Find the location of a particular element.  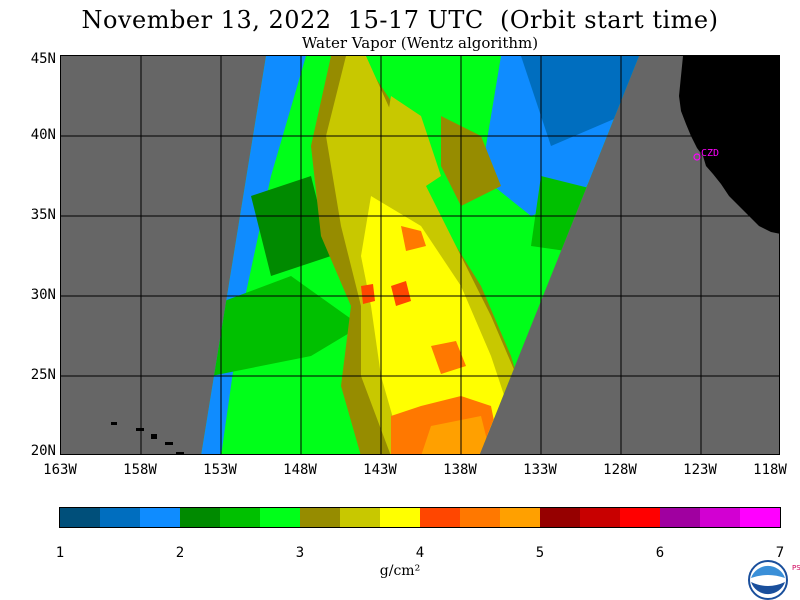

psl-letters: PSL is located at coordinates (796, 568).